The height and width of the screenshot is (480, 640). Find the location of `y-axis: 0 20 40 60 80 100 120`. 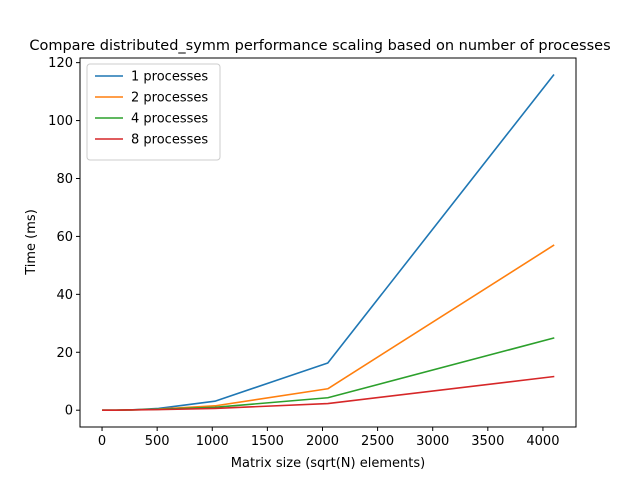

y-axis: 0 20 40 60 80 100 120 is located at coordinates (64, 237).